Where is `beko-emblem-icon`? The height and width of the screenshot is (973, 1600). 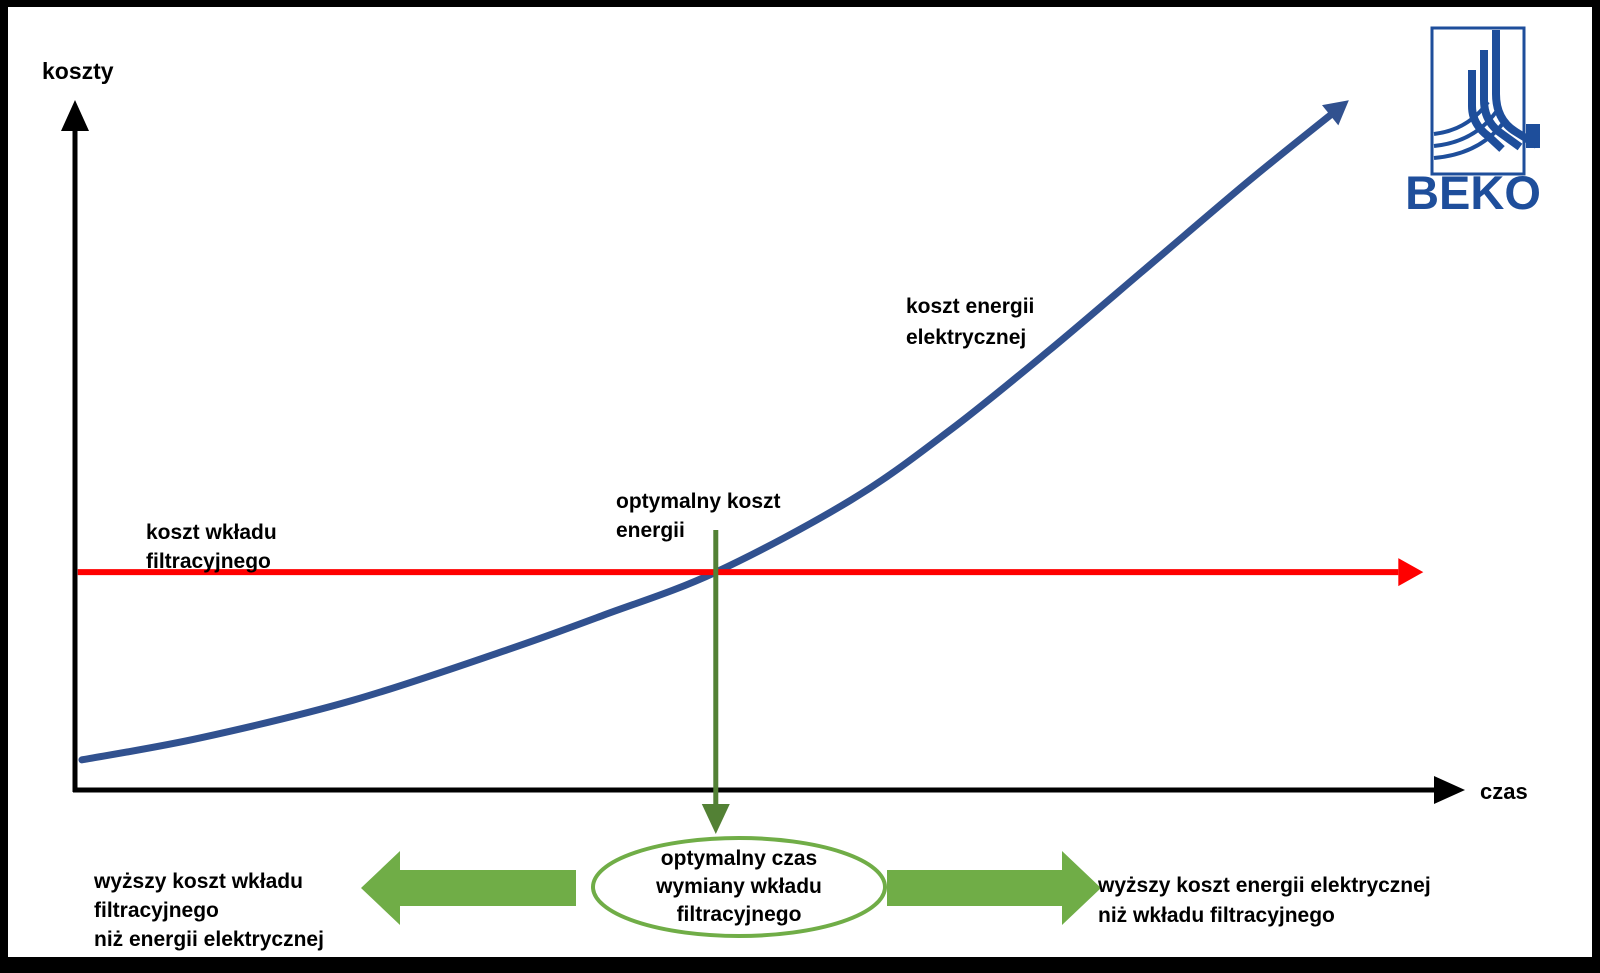 beko-emblem-icon is located at coordinates (1485, 101).